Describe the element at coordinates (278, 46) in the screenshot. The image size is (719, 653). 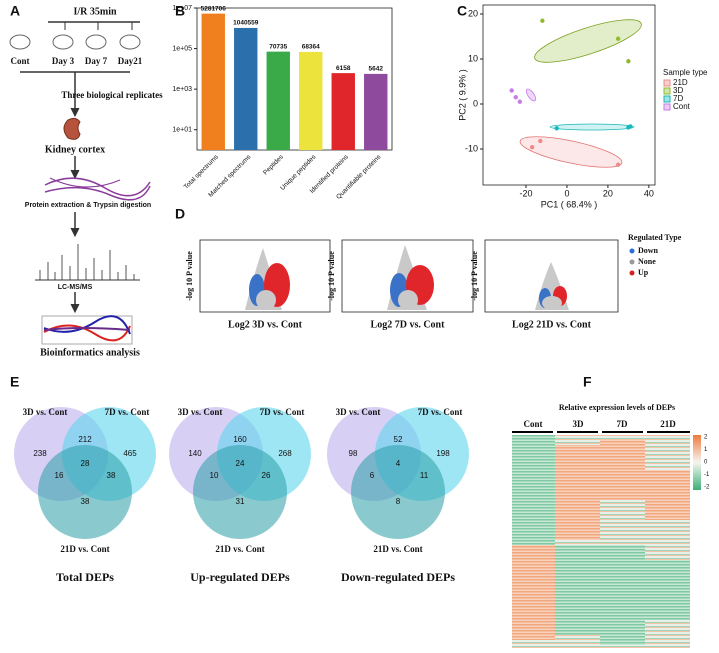
I see `value-label: 70735` at that location.